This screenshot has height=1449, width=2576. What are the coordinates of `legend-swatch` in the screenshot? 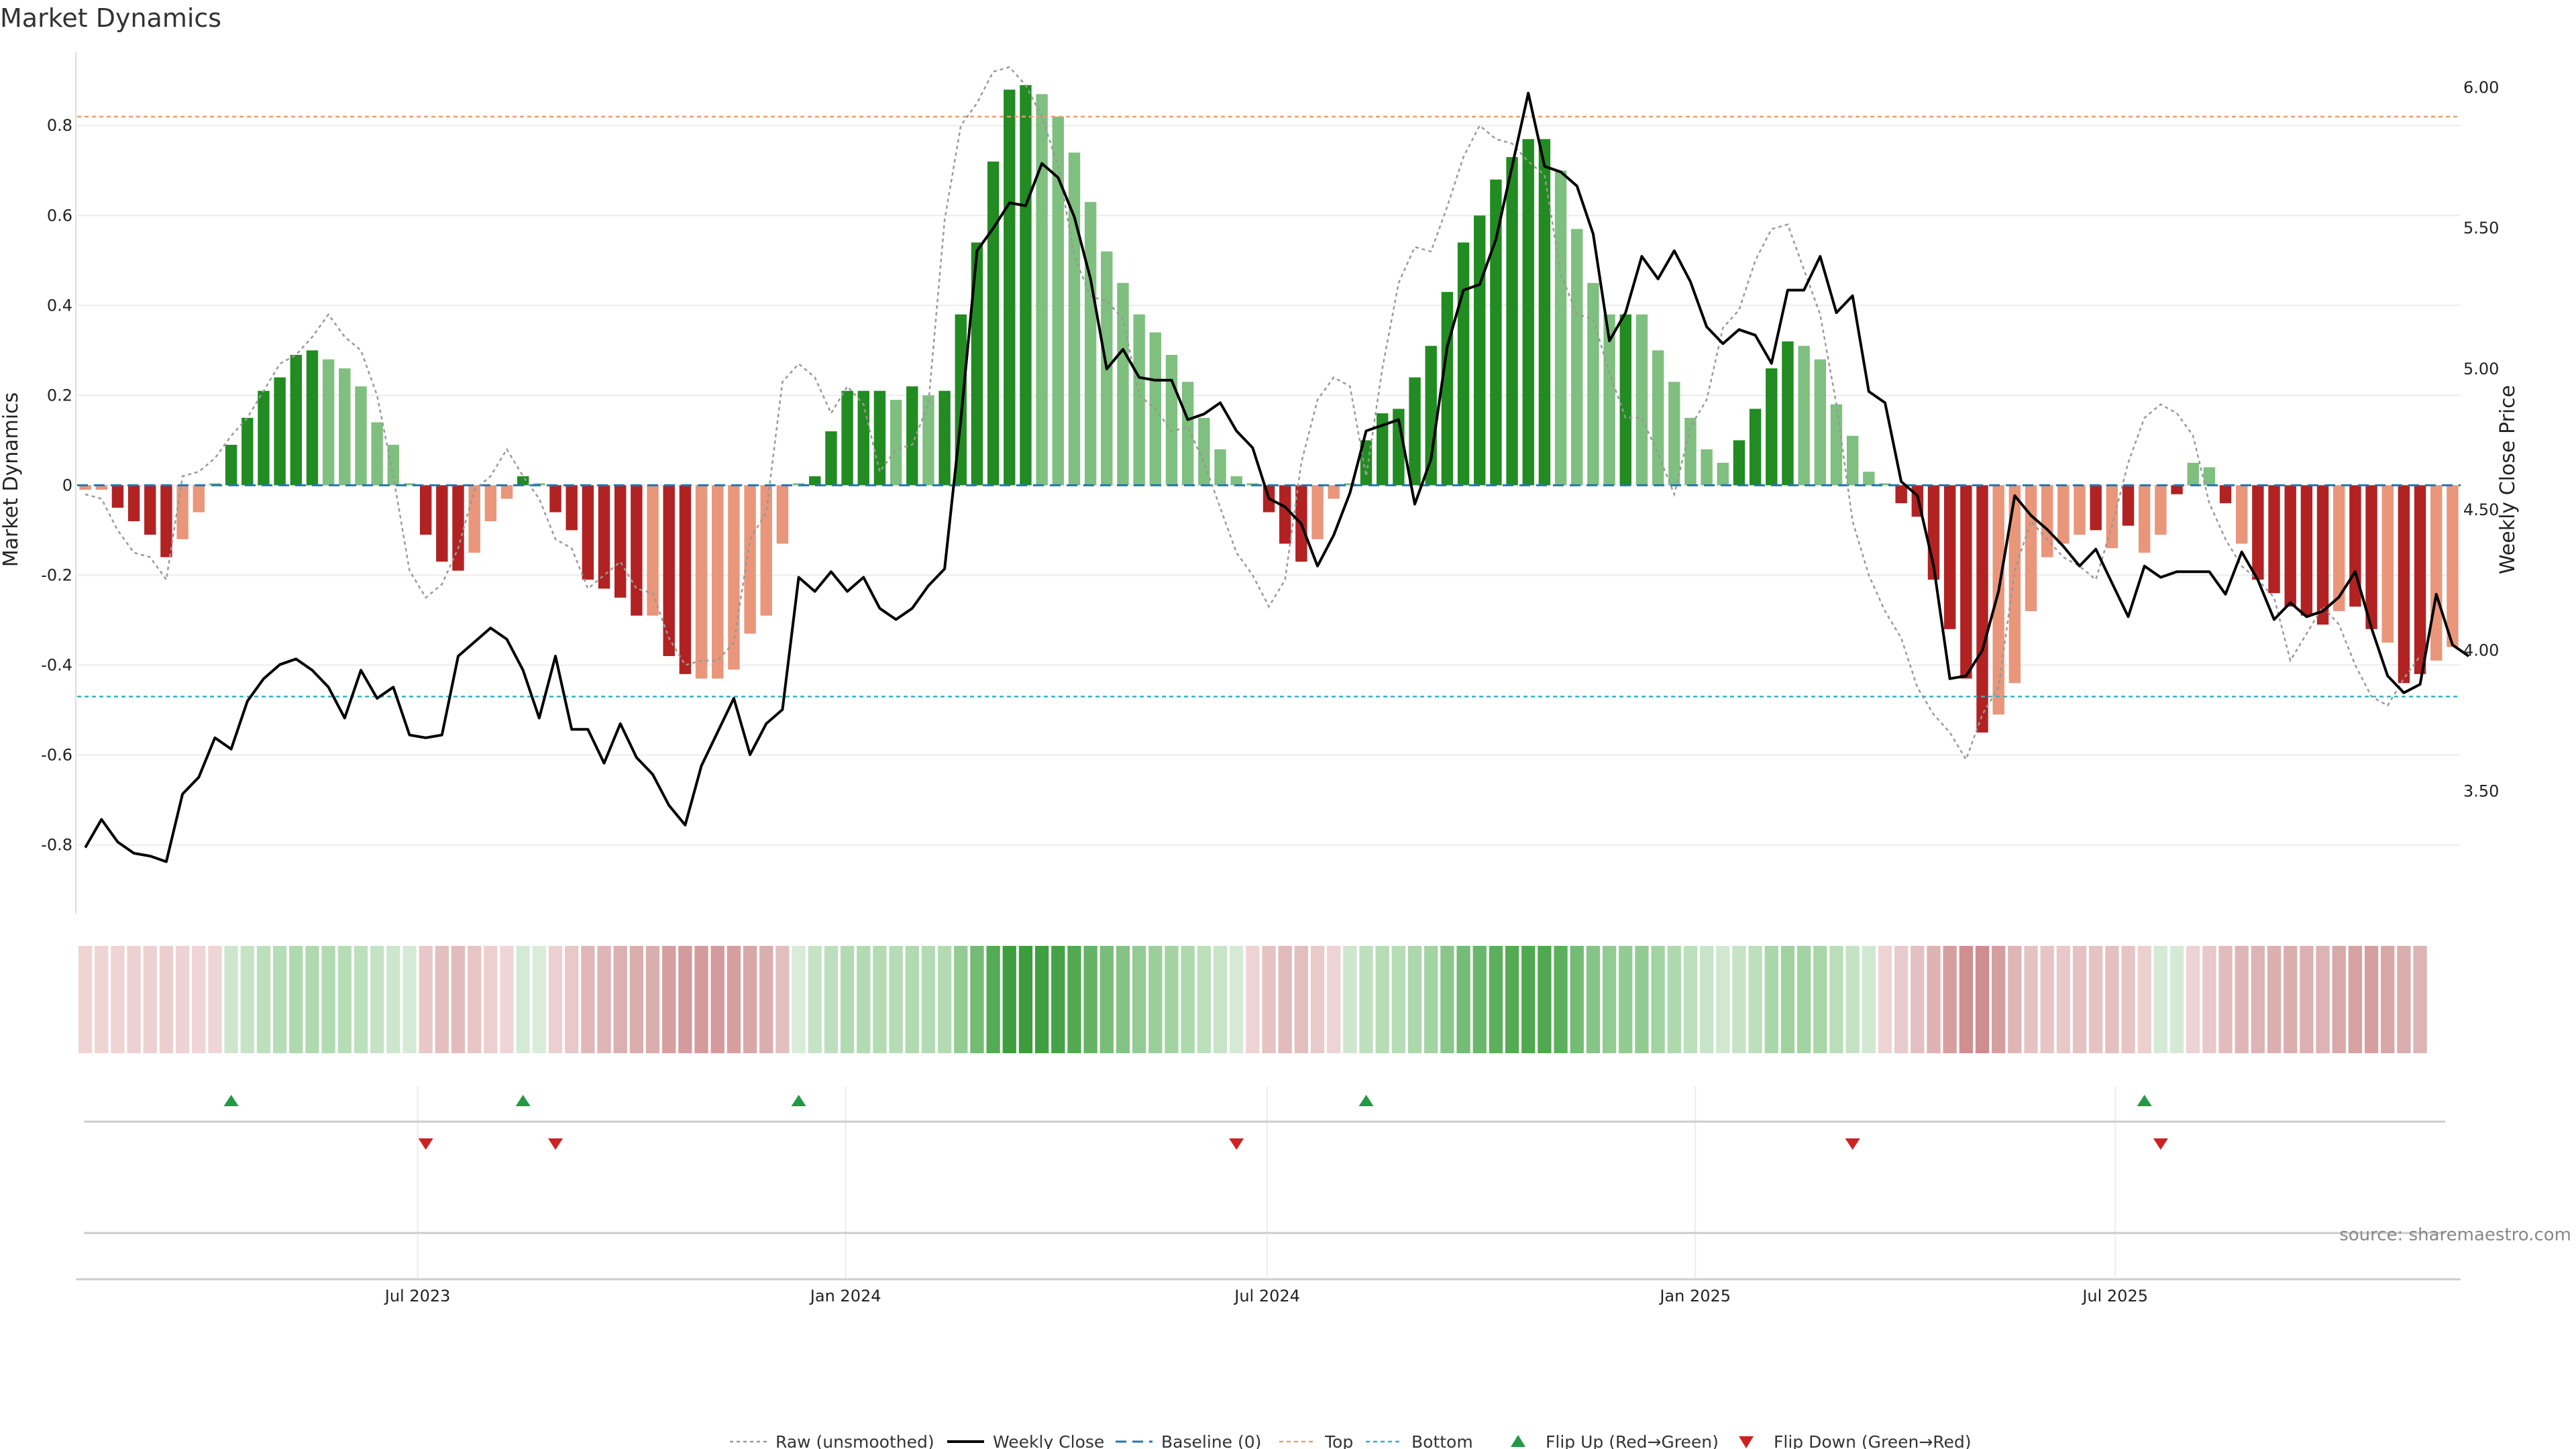 It's located at (1518, 1441).